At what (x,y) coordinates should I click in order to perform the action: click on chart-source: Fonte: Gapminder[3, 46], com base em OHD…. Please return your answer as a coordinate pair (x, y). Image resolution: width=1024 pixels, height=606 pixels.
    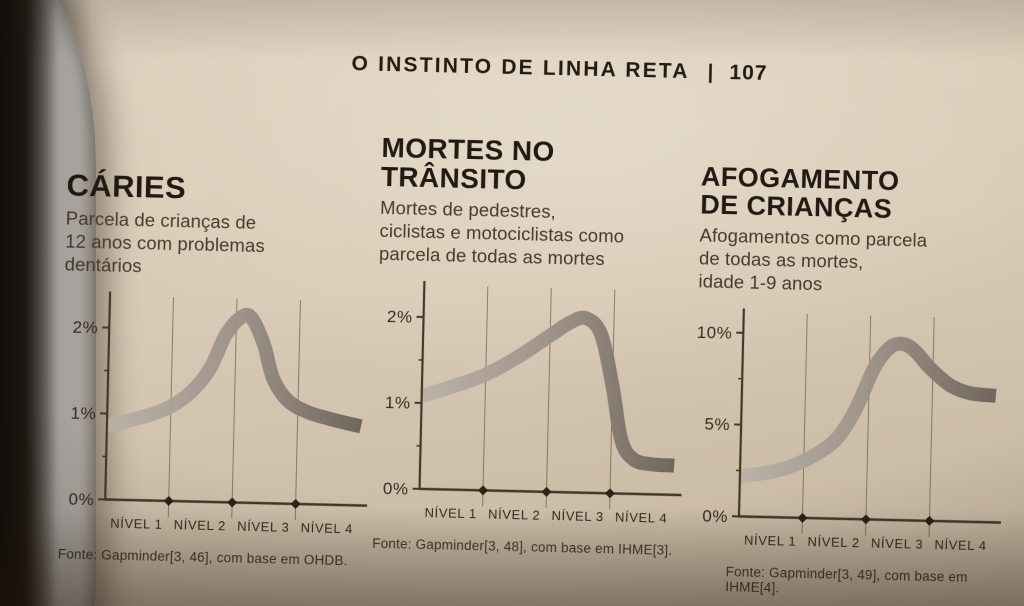
    Looking at the image, I should click on (202, 557).